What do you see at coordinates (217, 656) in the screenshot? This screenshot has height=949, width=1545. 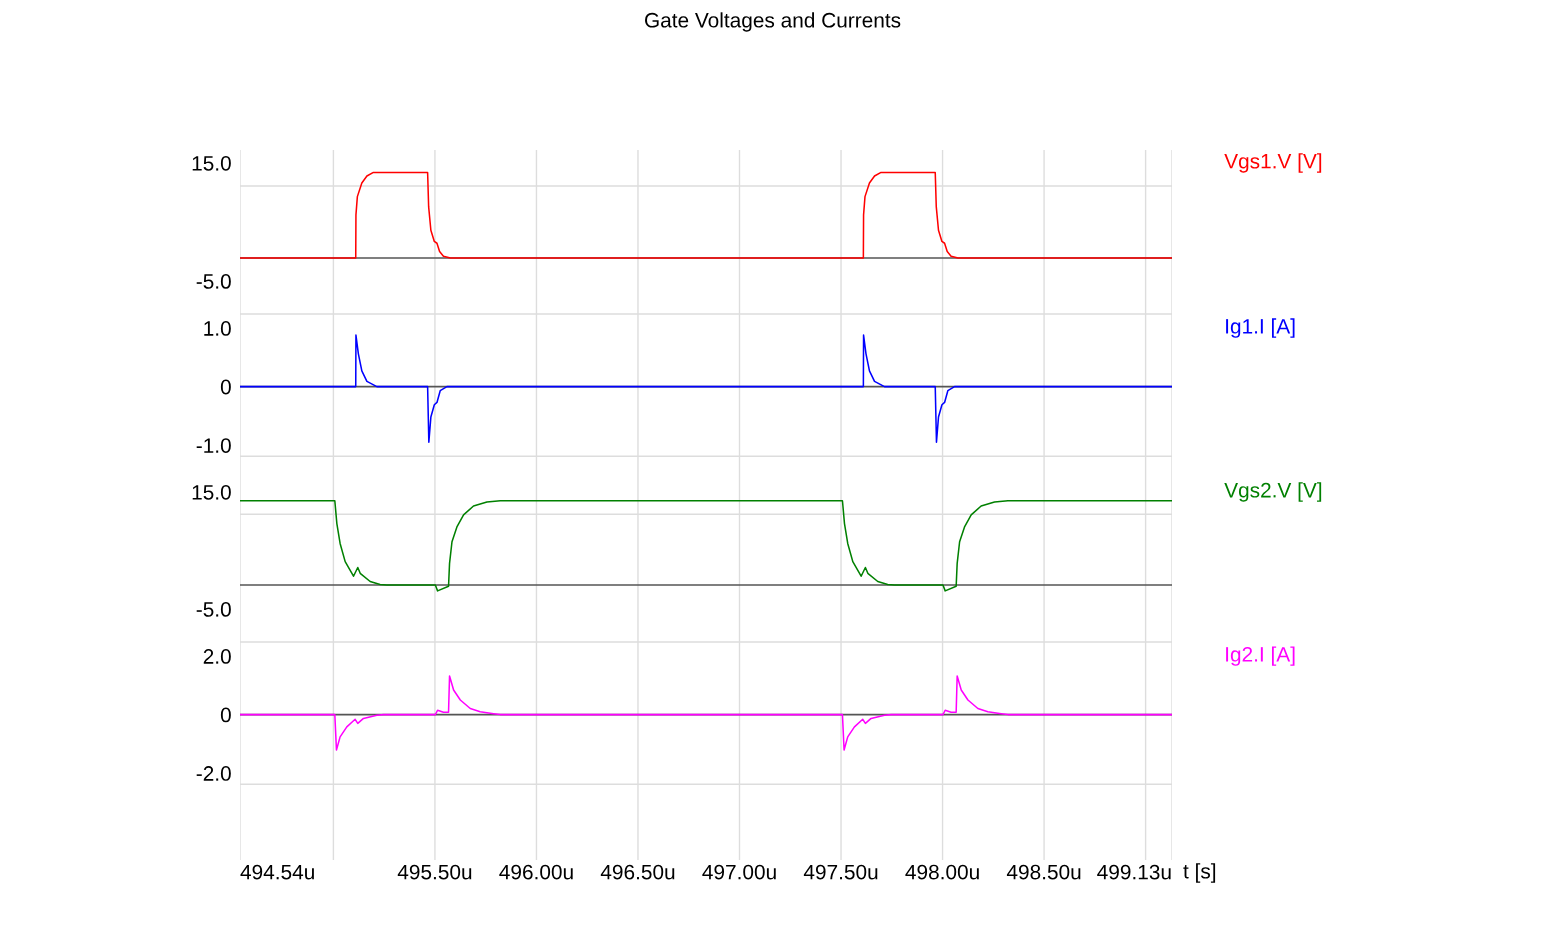 I see `y-tick-label: 2.0` at bounding box center [217, 656].